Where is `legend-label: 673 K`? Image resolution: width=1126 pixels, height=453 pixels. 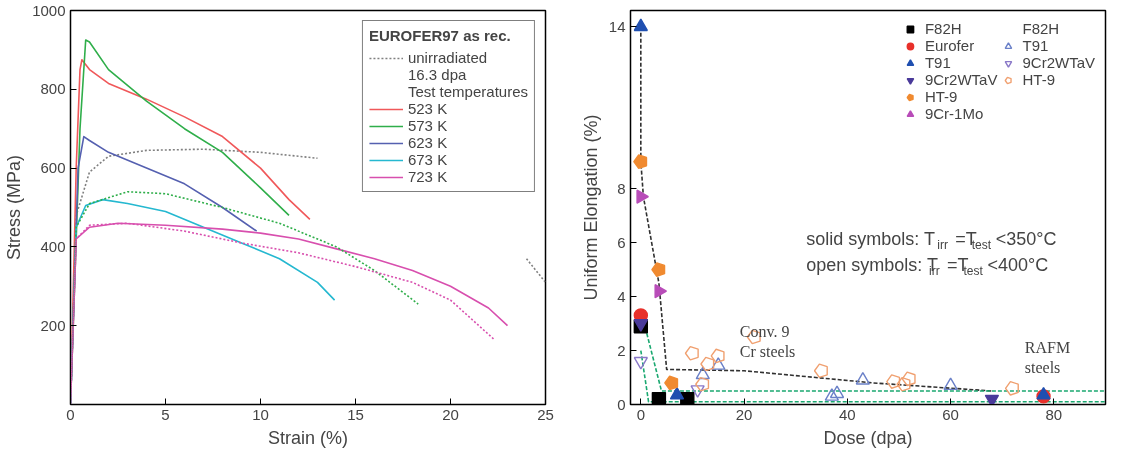
legend-label: 673 K is located at coordinates (427, 159).